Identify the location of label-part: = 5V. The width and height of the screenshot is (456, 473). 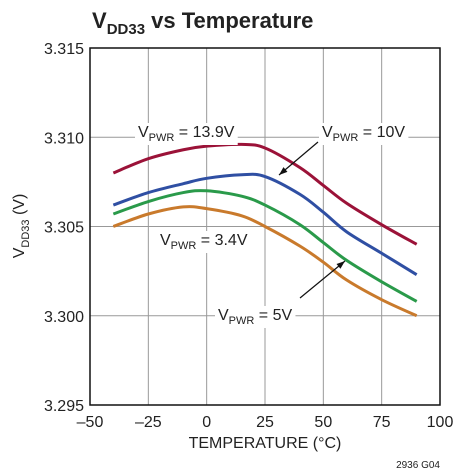
(273, 315).